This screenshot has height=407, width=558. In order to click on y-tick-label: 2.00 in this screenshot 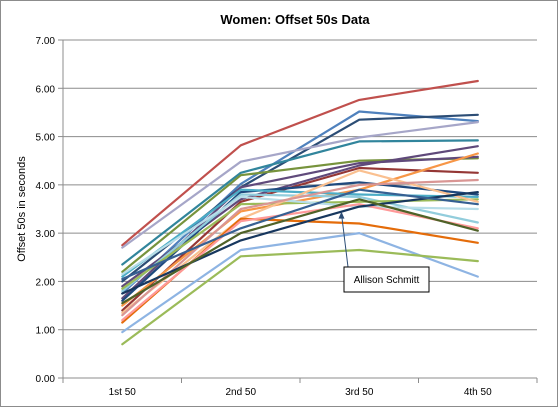, I will do `click(46, 282)`.